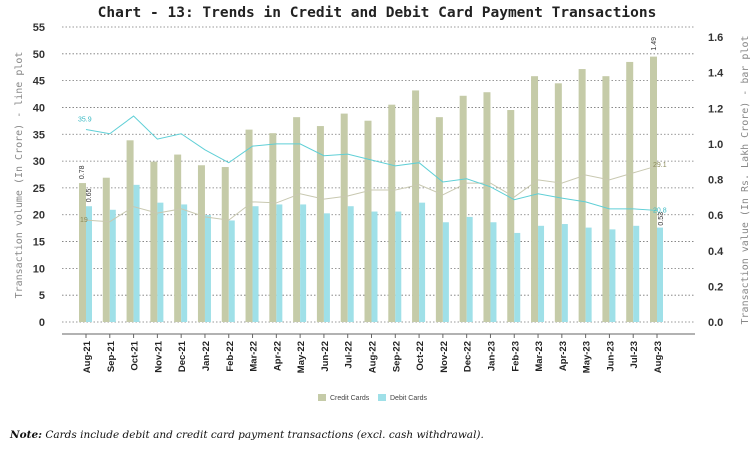 The height and width of the screenshot is (454, 755). I want to click on x-tick-label: Dec-22, so click(468, 356).